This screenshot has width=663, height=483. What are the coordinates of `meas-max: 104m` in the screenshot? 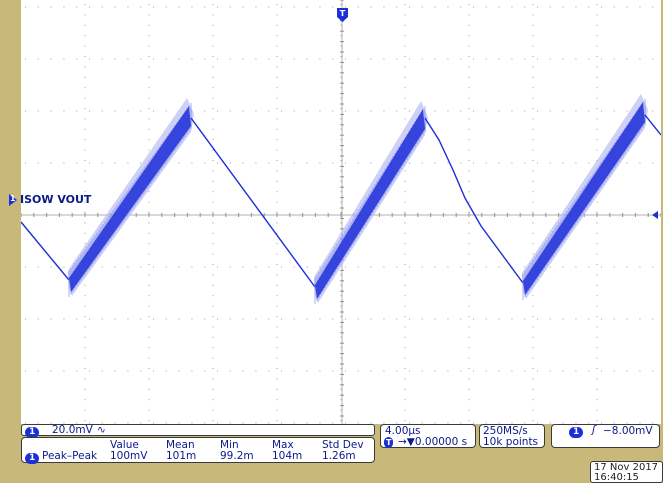 It's located at (287, 456).